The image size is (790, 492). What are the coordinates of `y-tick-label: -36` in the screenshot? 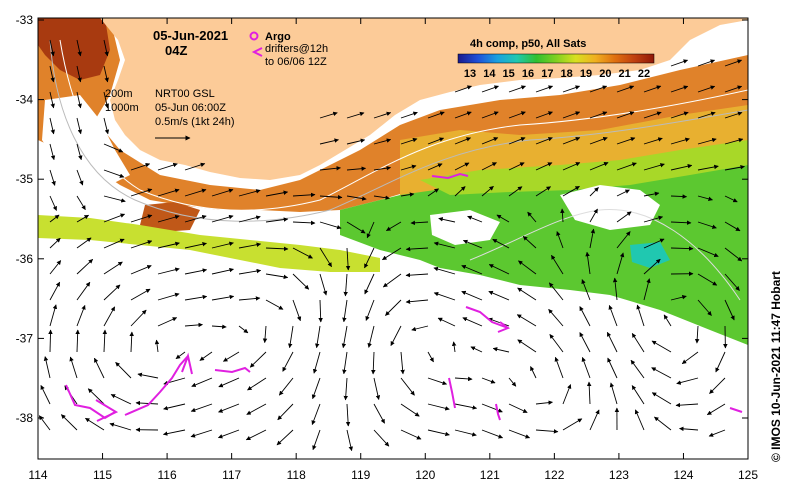 It's located at (25, 259).